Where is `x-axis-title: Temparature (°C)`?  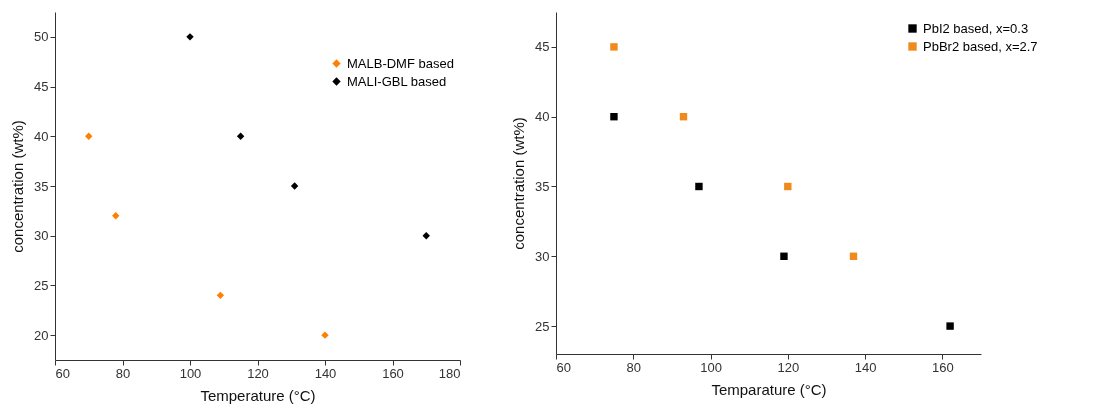
x-axis-title: Temparature (°C) is located at coordinates (769, 389).